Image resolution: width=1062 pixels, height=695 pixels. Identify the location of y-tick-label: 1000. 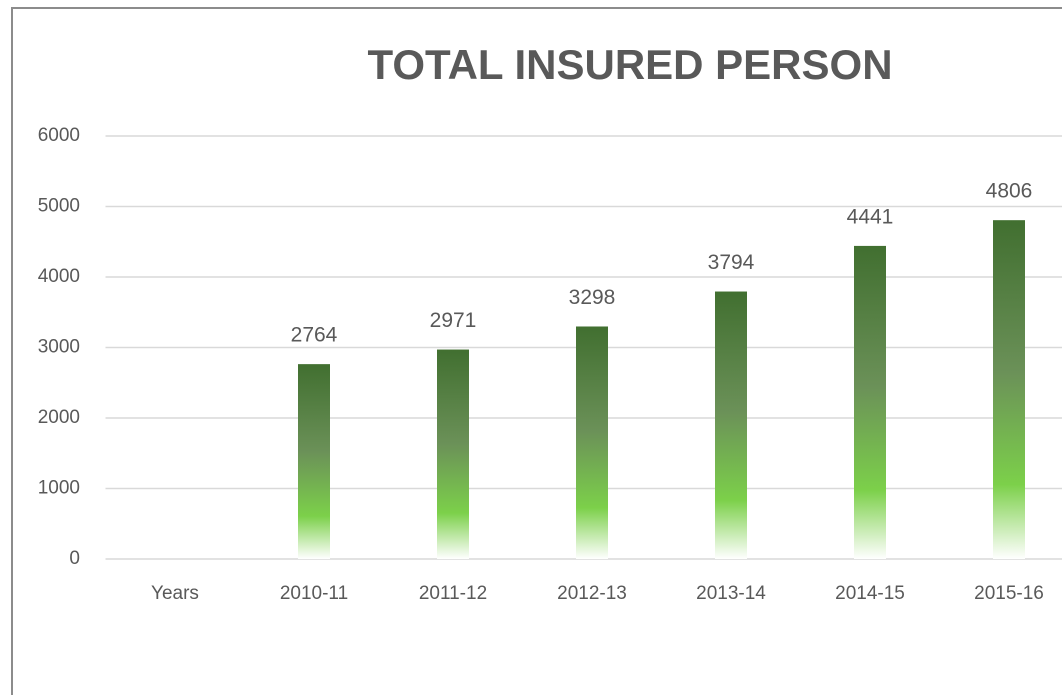
(59, 488).